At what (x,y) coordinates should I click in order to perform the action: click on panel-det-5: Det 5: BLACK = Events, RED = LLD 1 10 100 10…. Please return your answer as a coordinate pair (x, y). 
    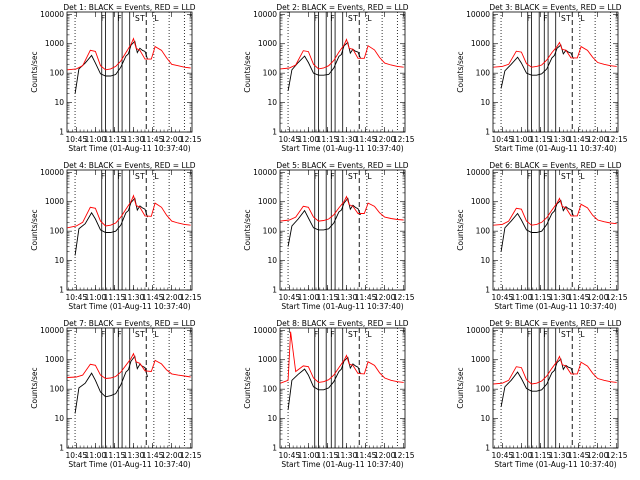
    Looking at the image, I should click on (329, 236).